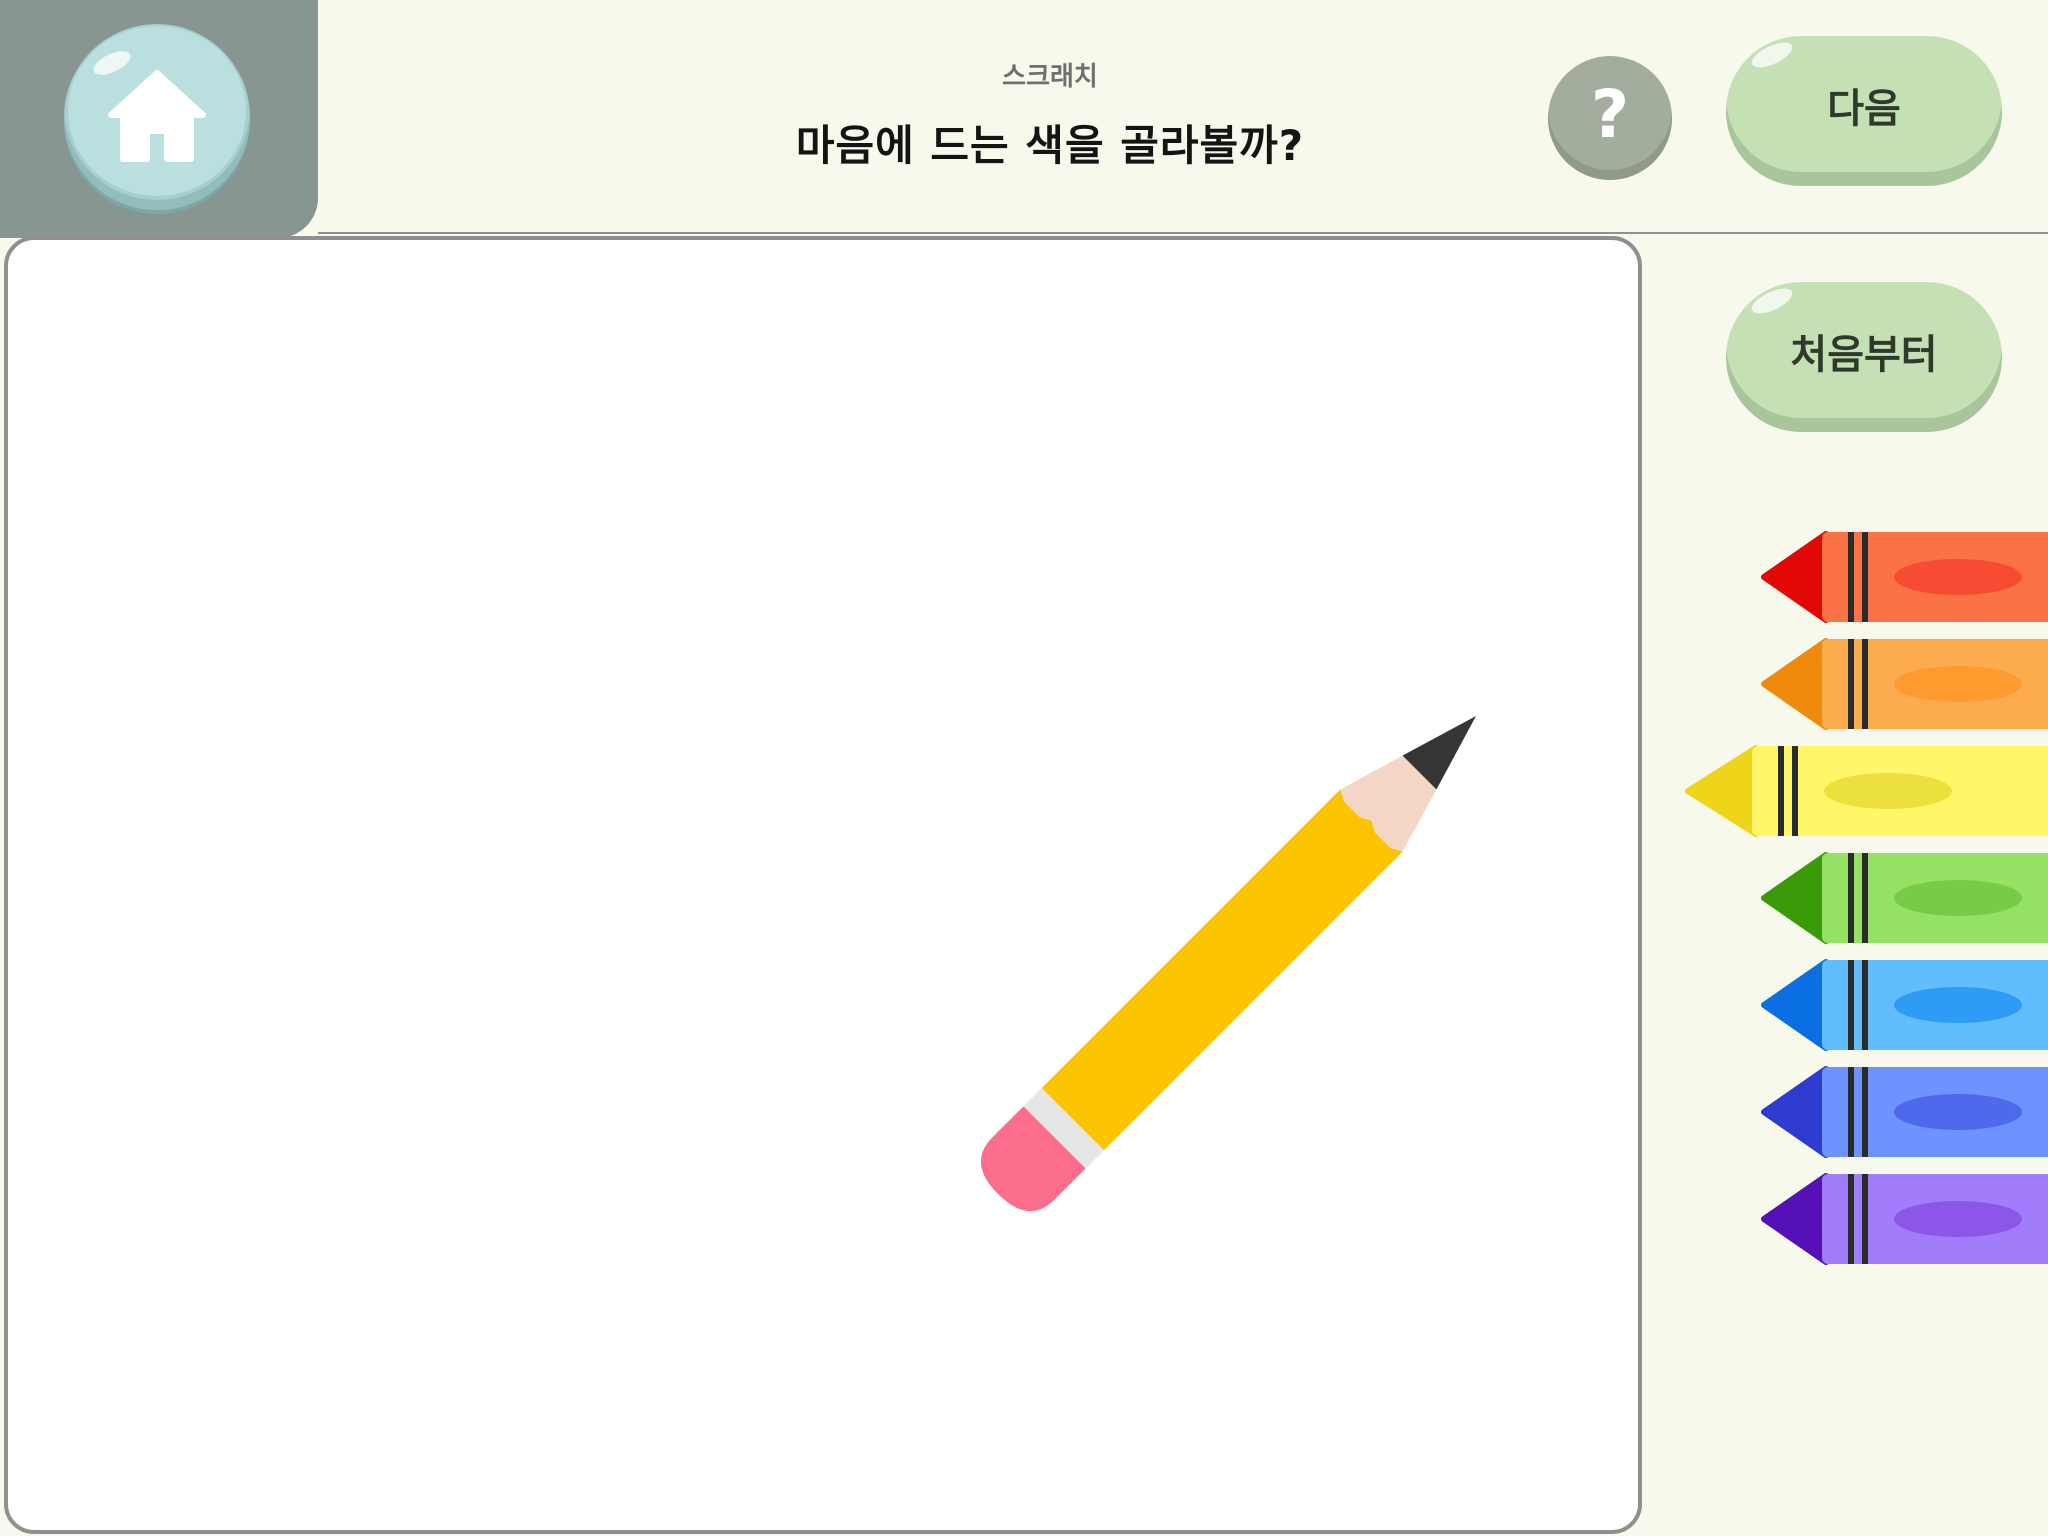  What do you see at coordinates (1772, 301) in the screenshot?
I see `gloss-highlight` at bounding box center [1772, 301].